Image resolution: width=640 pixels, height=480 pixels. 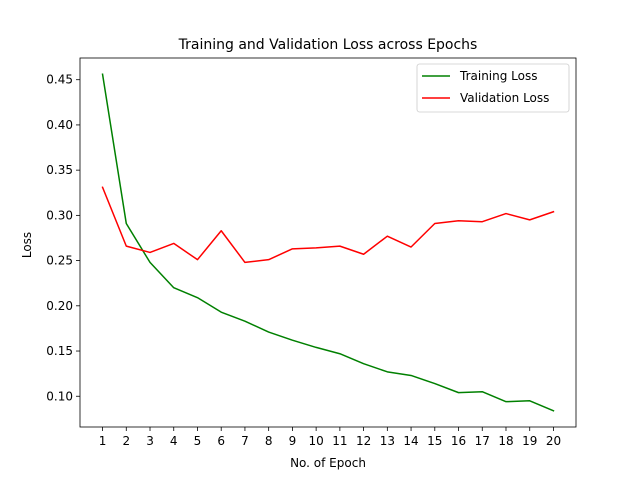 What do you see at coordinates (387, 441) in the screenshot?
I see `x-tick-label: 13` at bounding box center [387, 441].